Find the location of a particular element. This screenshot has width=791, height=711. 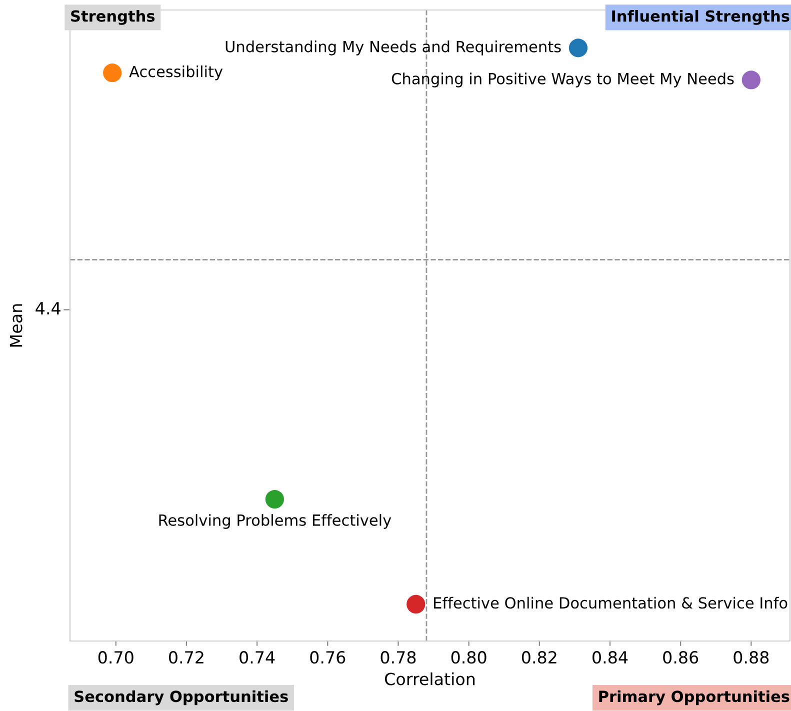

x-tick-label: 0.82 is located at coordinates (539, 657).